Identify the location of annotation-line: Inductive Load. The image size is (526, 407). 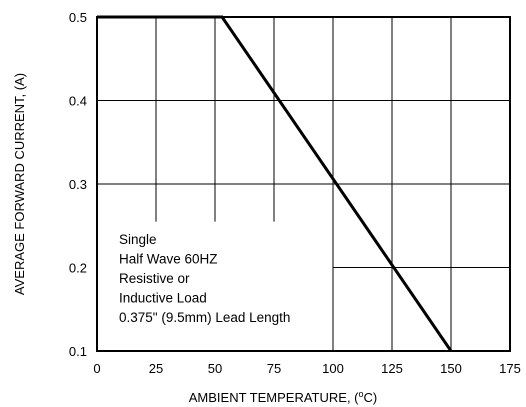
(163, 298).